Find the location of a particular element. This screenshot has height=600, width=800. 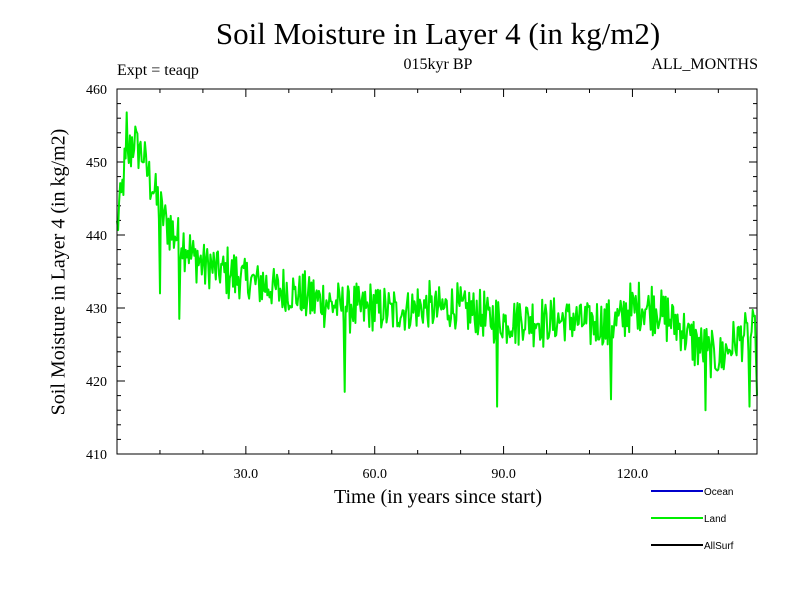

x-tick-label: 90.0 is located at coordinates (503, 474).